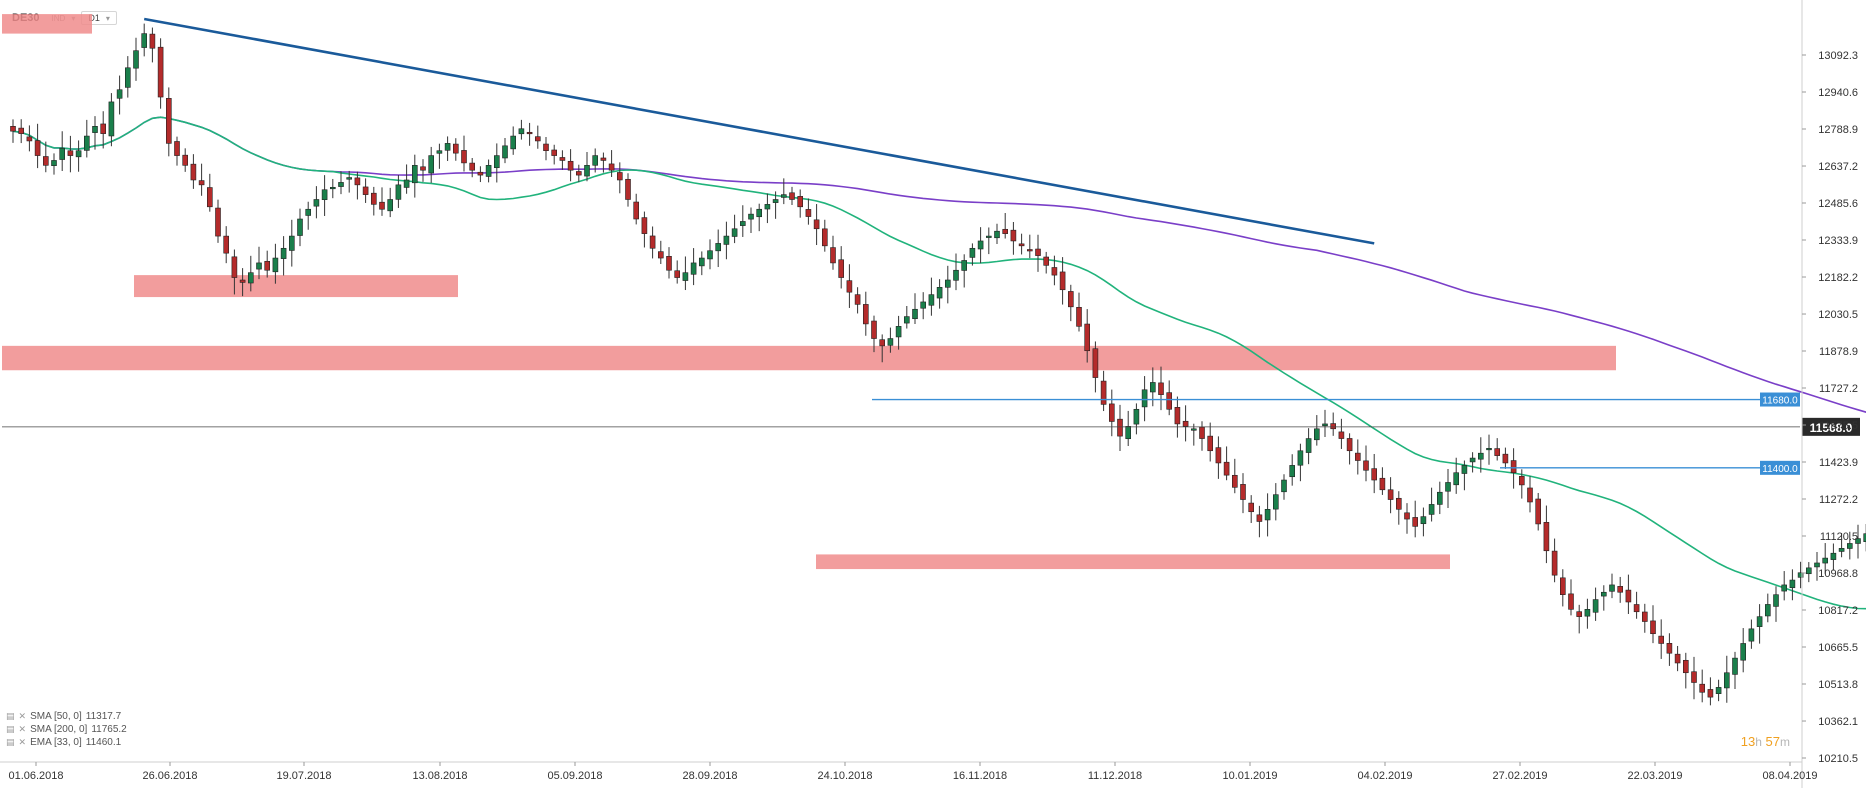 The image size is (1866, 788). I want to click on y-axis-label: 11575.5, so click(1838, 426).